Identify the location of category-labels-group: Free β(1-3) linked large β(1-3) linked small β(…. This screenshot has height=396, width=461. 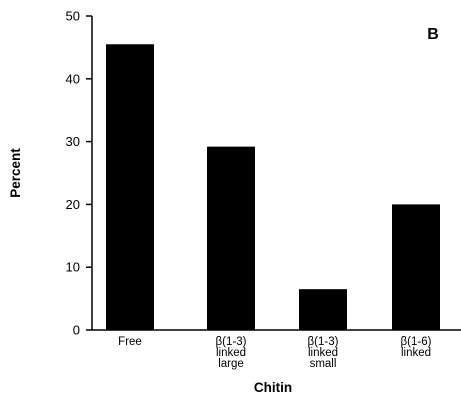
(274, 353).